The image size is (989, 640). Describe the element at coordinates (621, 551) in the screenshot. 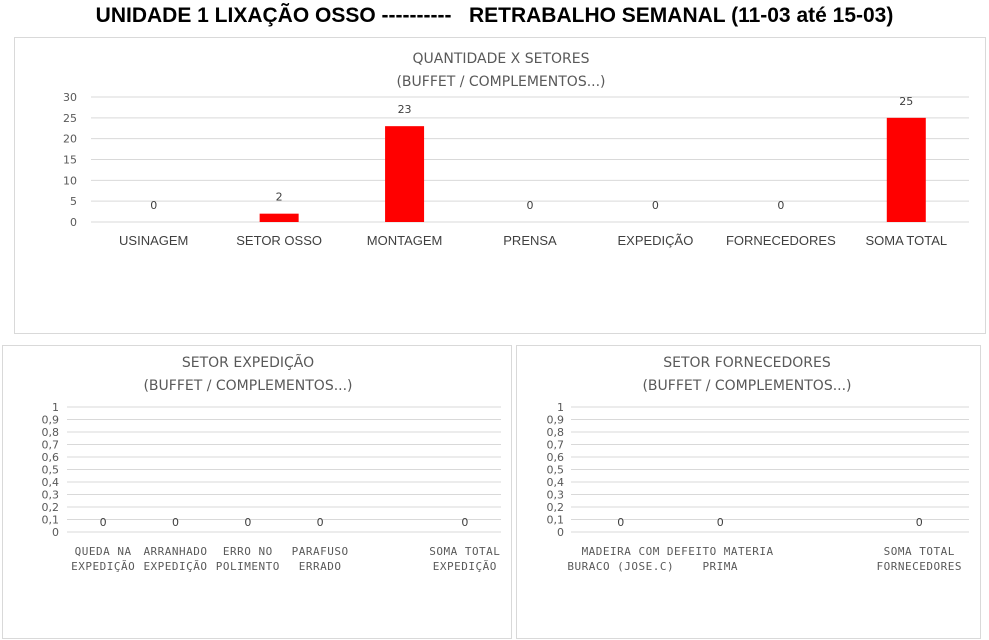

I see `x-tick-label: MADEIRA COM` at that location.